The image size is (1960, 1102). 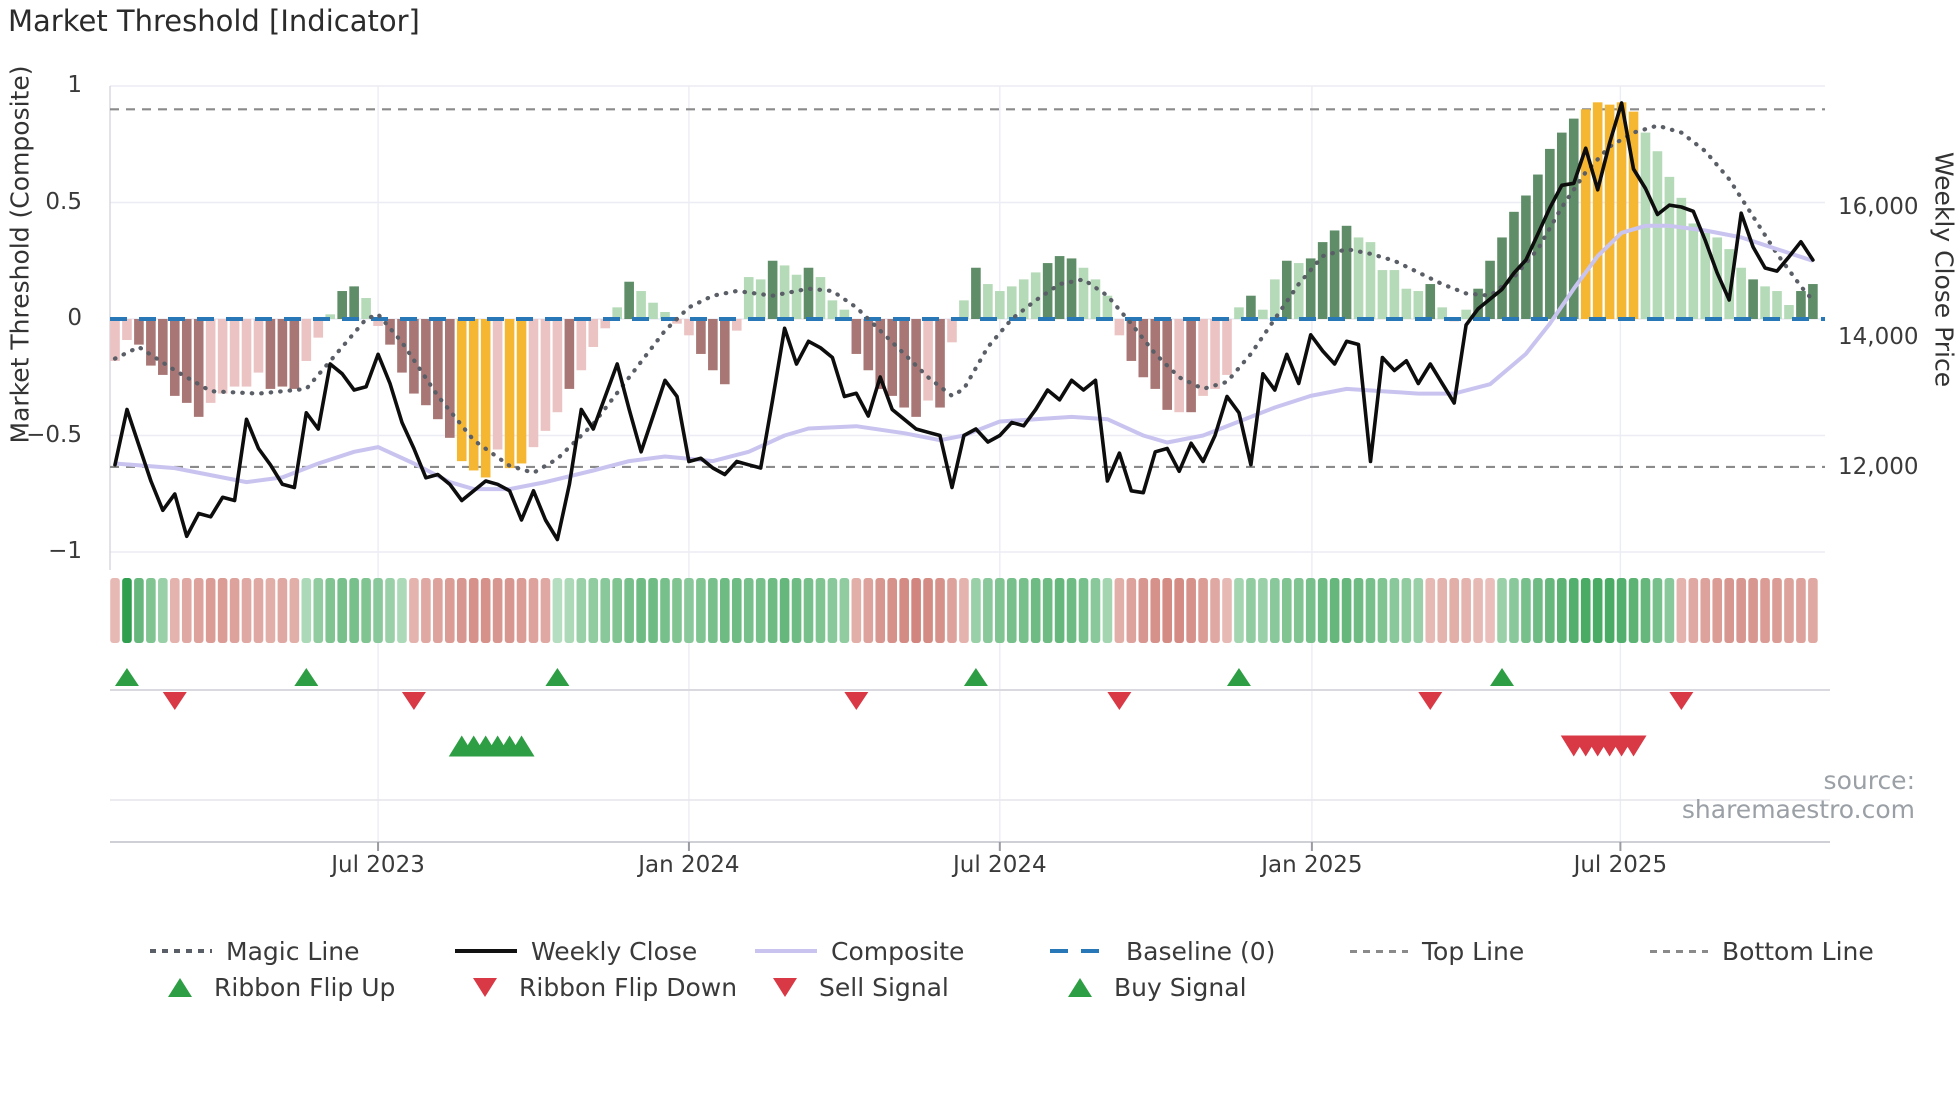 What do you see at coordinates (1081, 951) in the screenshot?
I see `legend-swatch-dashed-blue` at bounding box center [1081, 951].